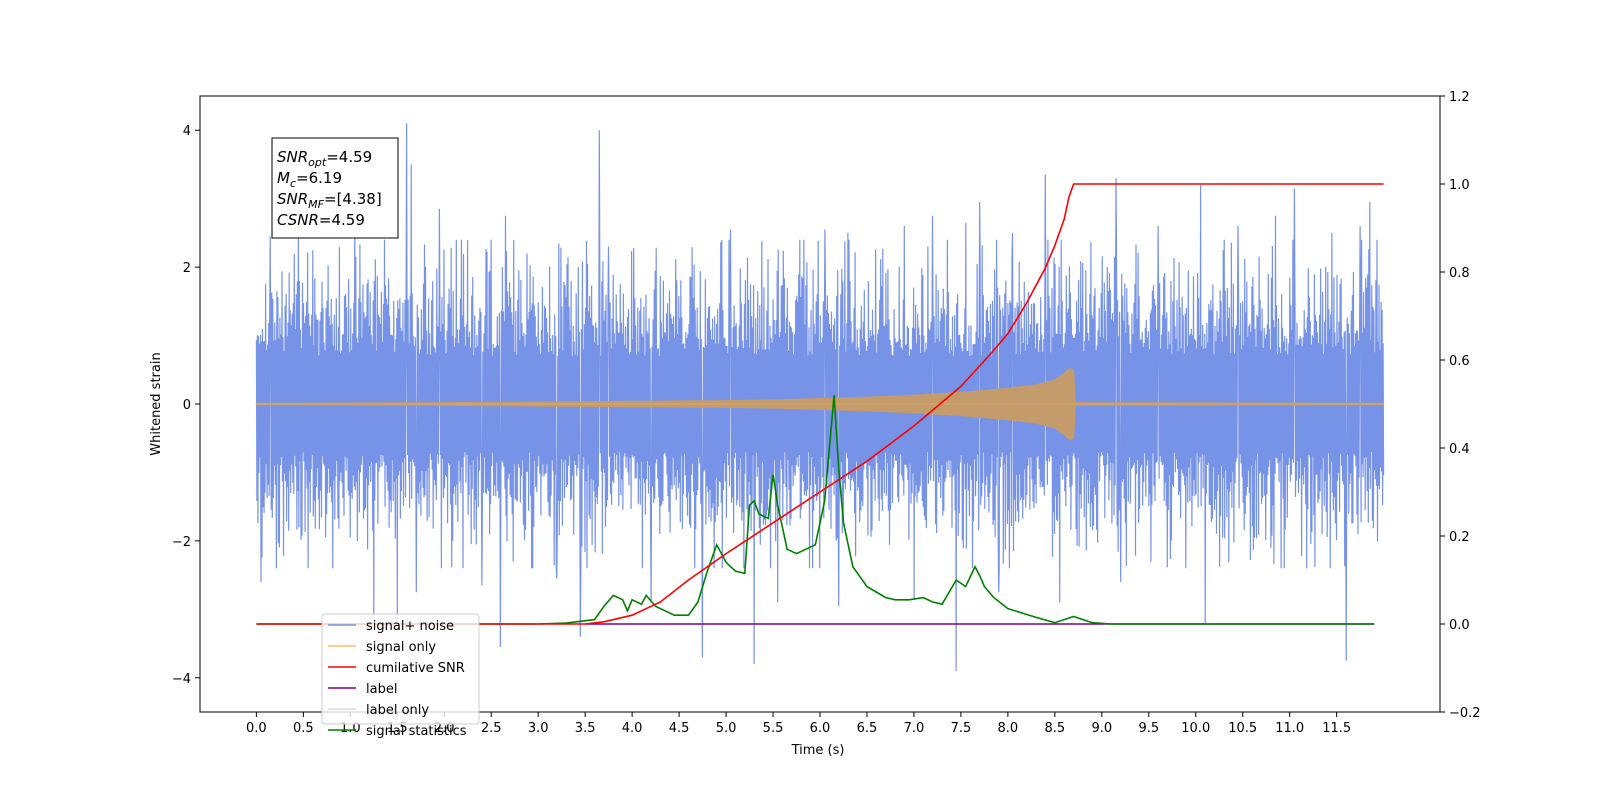 The height and width of the screenshot is (800, 1600). Describe the element at coordinates (1459, 273) in the screenshot. I see `right-y-tick-label: 0.8` at that location.